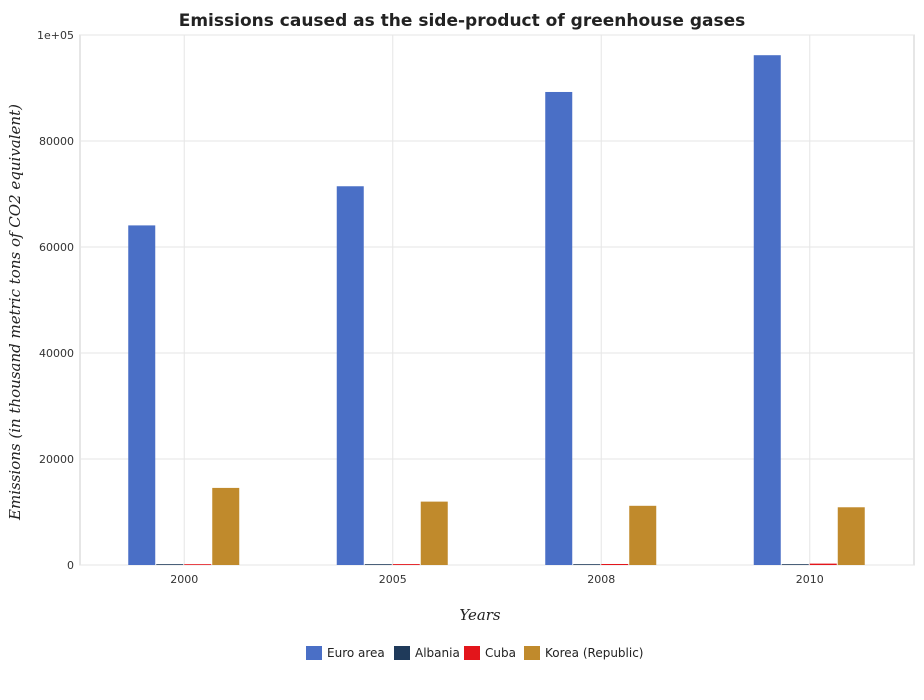 This screenshot has height=700, width=924. I want to click on y-tick-label: 40000, so click(56, 353).